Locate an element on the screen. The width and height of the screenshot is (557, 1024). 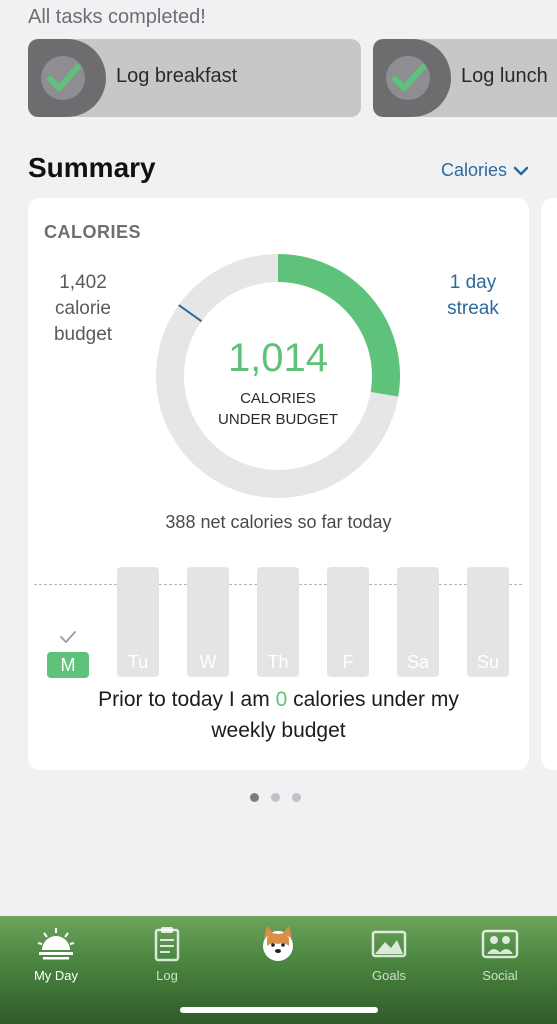
streak-line1: 1 day is located at coordinates (473, 282).